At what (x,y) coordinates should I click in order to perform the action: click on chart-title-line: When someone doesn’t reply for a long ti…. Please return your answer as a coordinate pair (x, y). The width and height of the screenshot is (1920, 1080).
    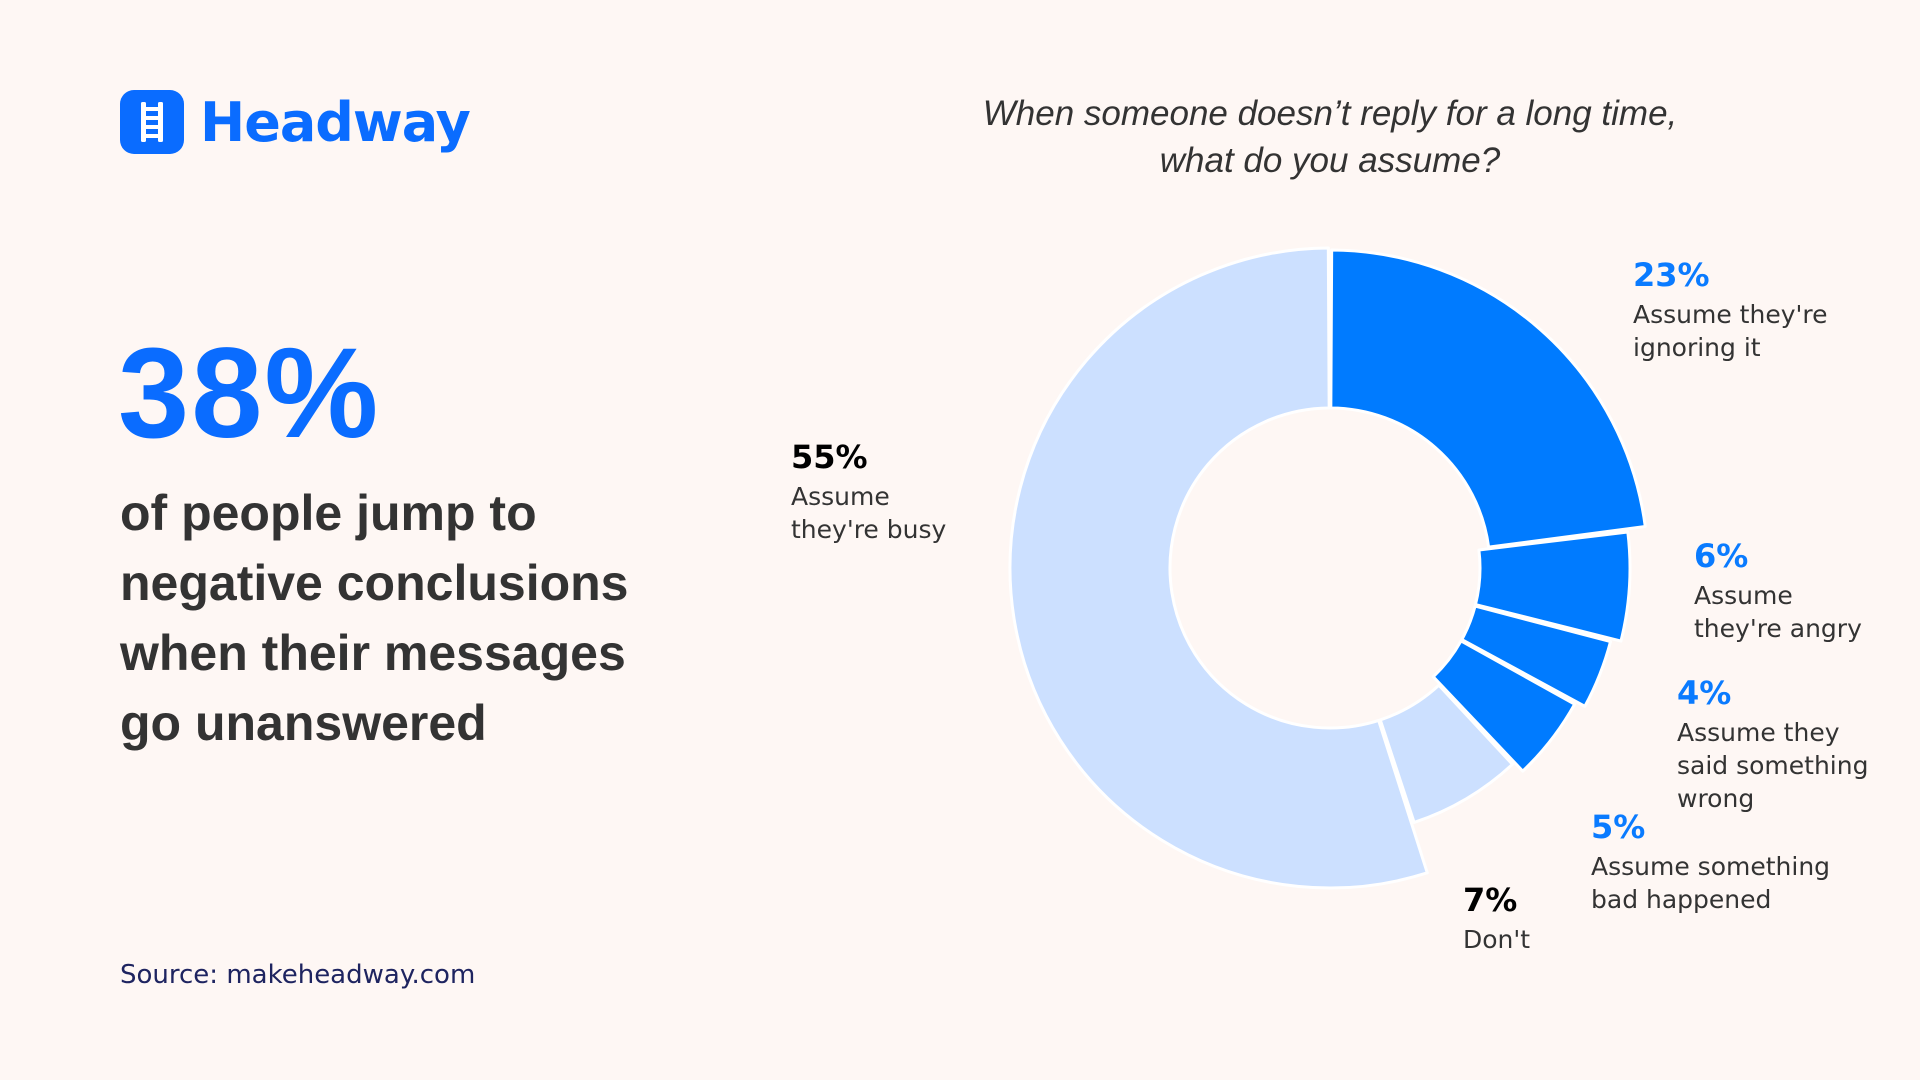
    Looking at the image, I should click on (1330, 113).